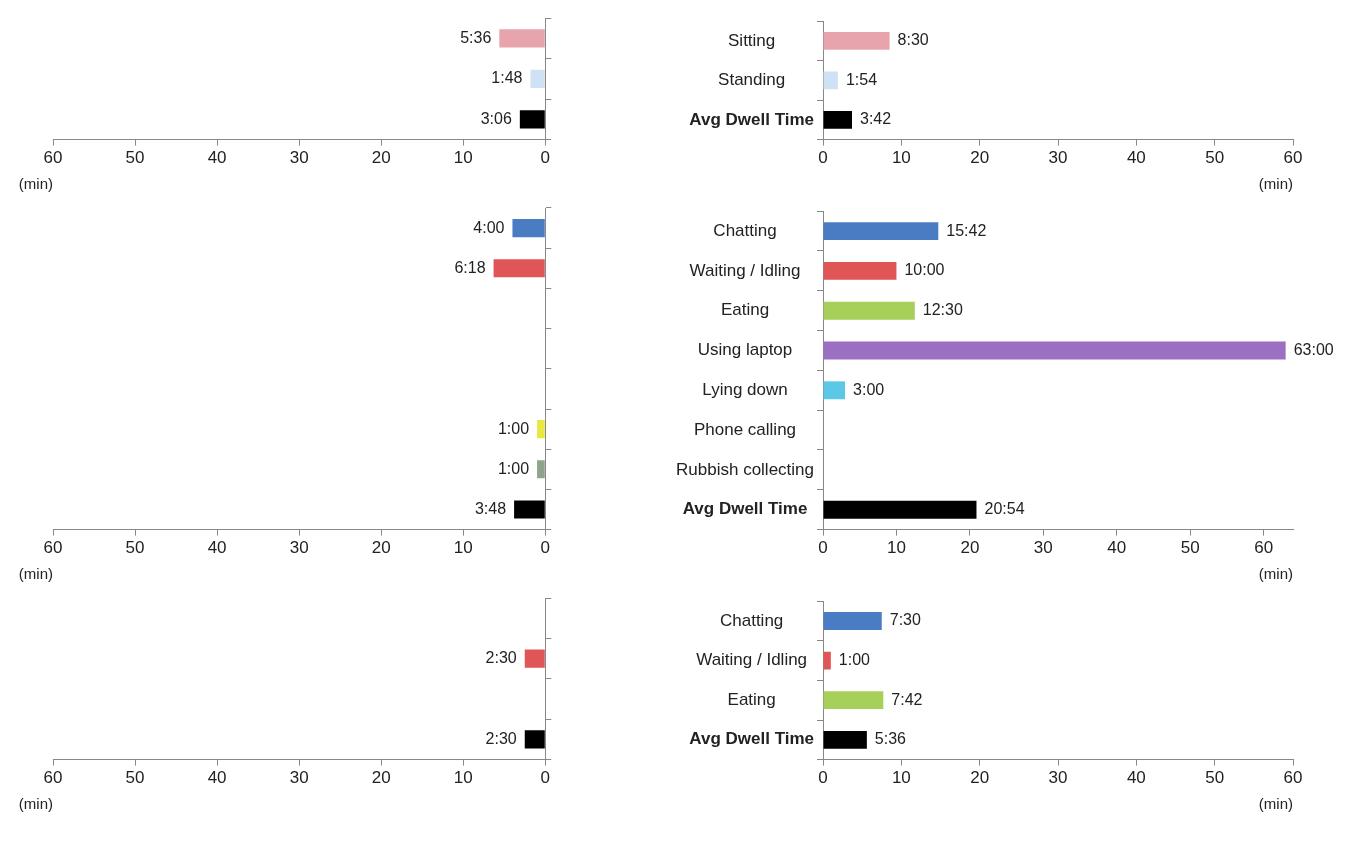 Image resolution: width=1363 pixels, height=861 pixels. I want to click on data-label: 4:00, so click(489, 227).